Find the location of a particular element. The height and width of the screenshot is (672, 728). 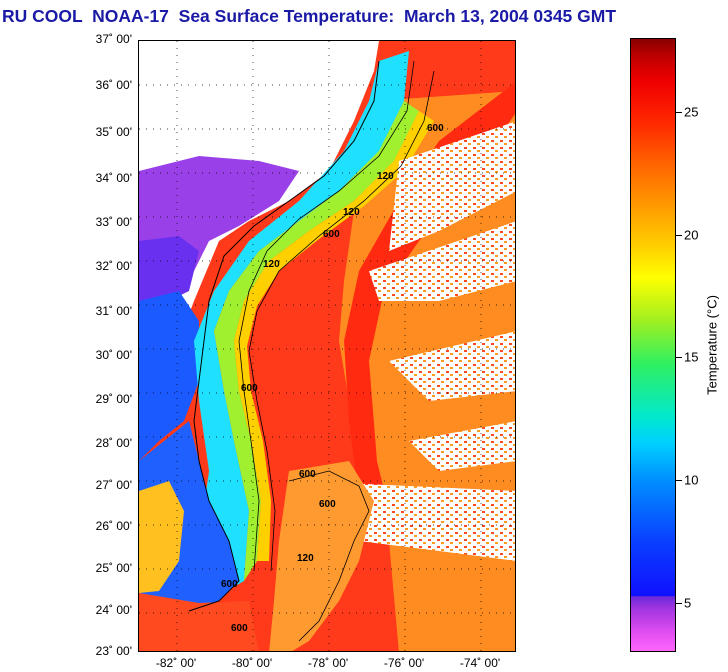

bahamas-bank is located at coordinates (321, 556).